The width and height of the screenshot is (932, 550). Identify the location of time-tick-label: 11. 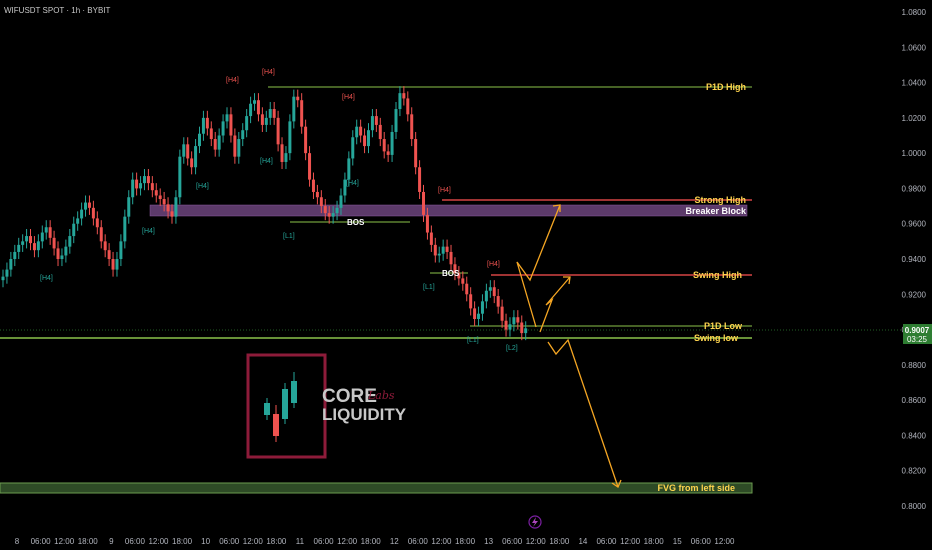
(300, 541).